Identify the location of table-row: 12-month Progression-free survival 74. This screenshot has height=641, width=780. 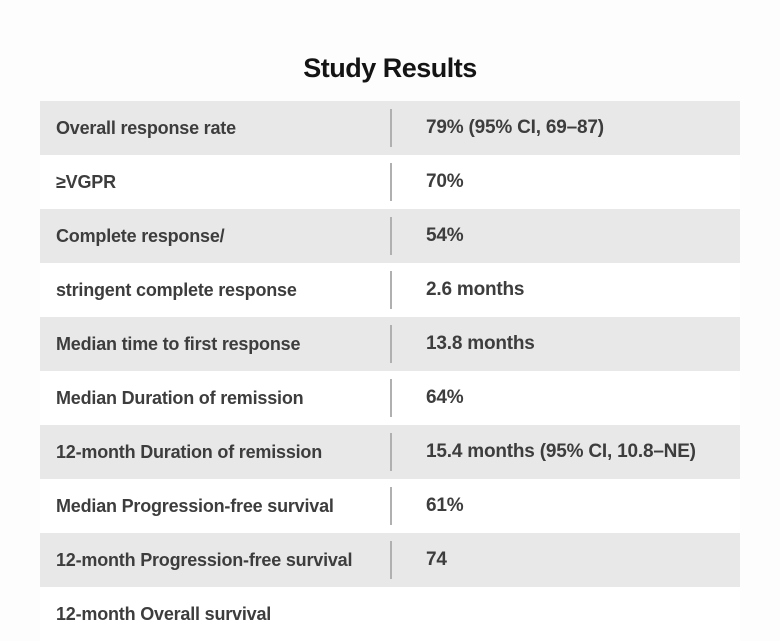
(390, 560).